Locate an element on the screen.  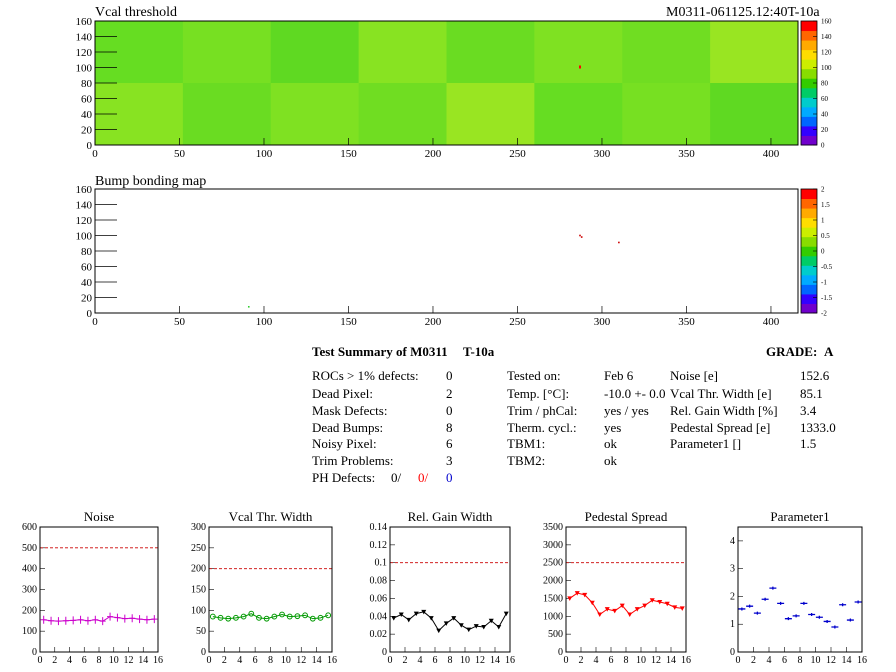
temp-value: -10.0 +- 0.0 is located at coordinates (635, 393).